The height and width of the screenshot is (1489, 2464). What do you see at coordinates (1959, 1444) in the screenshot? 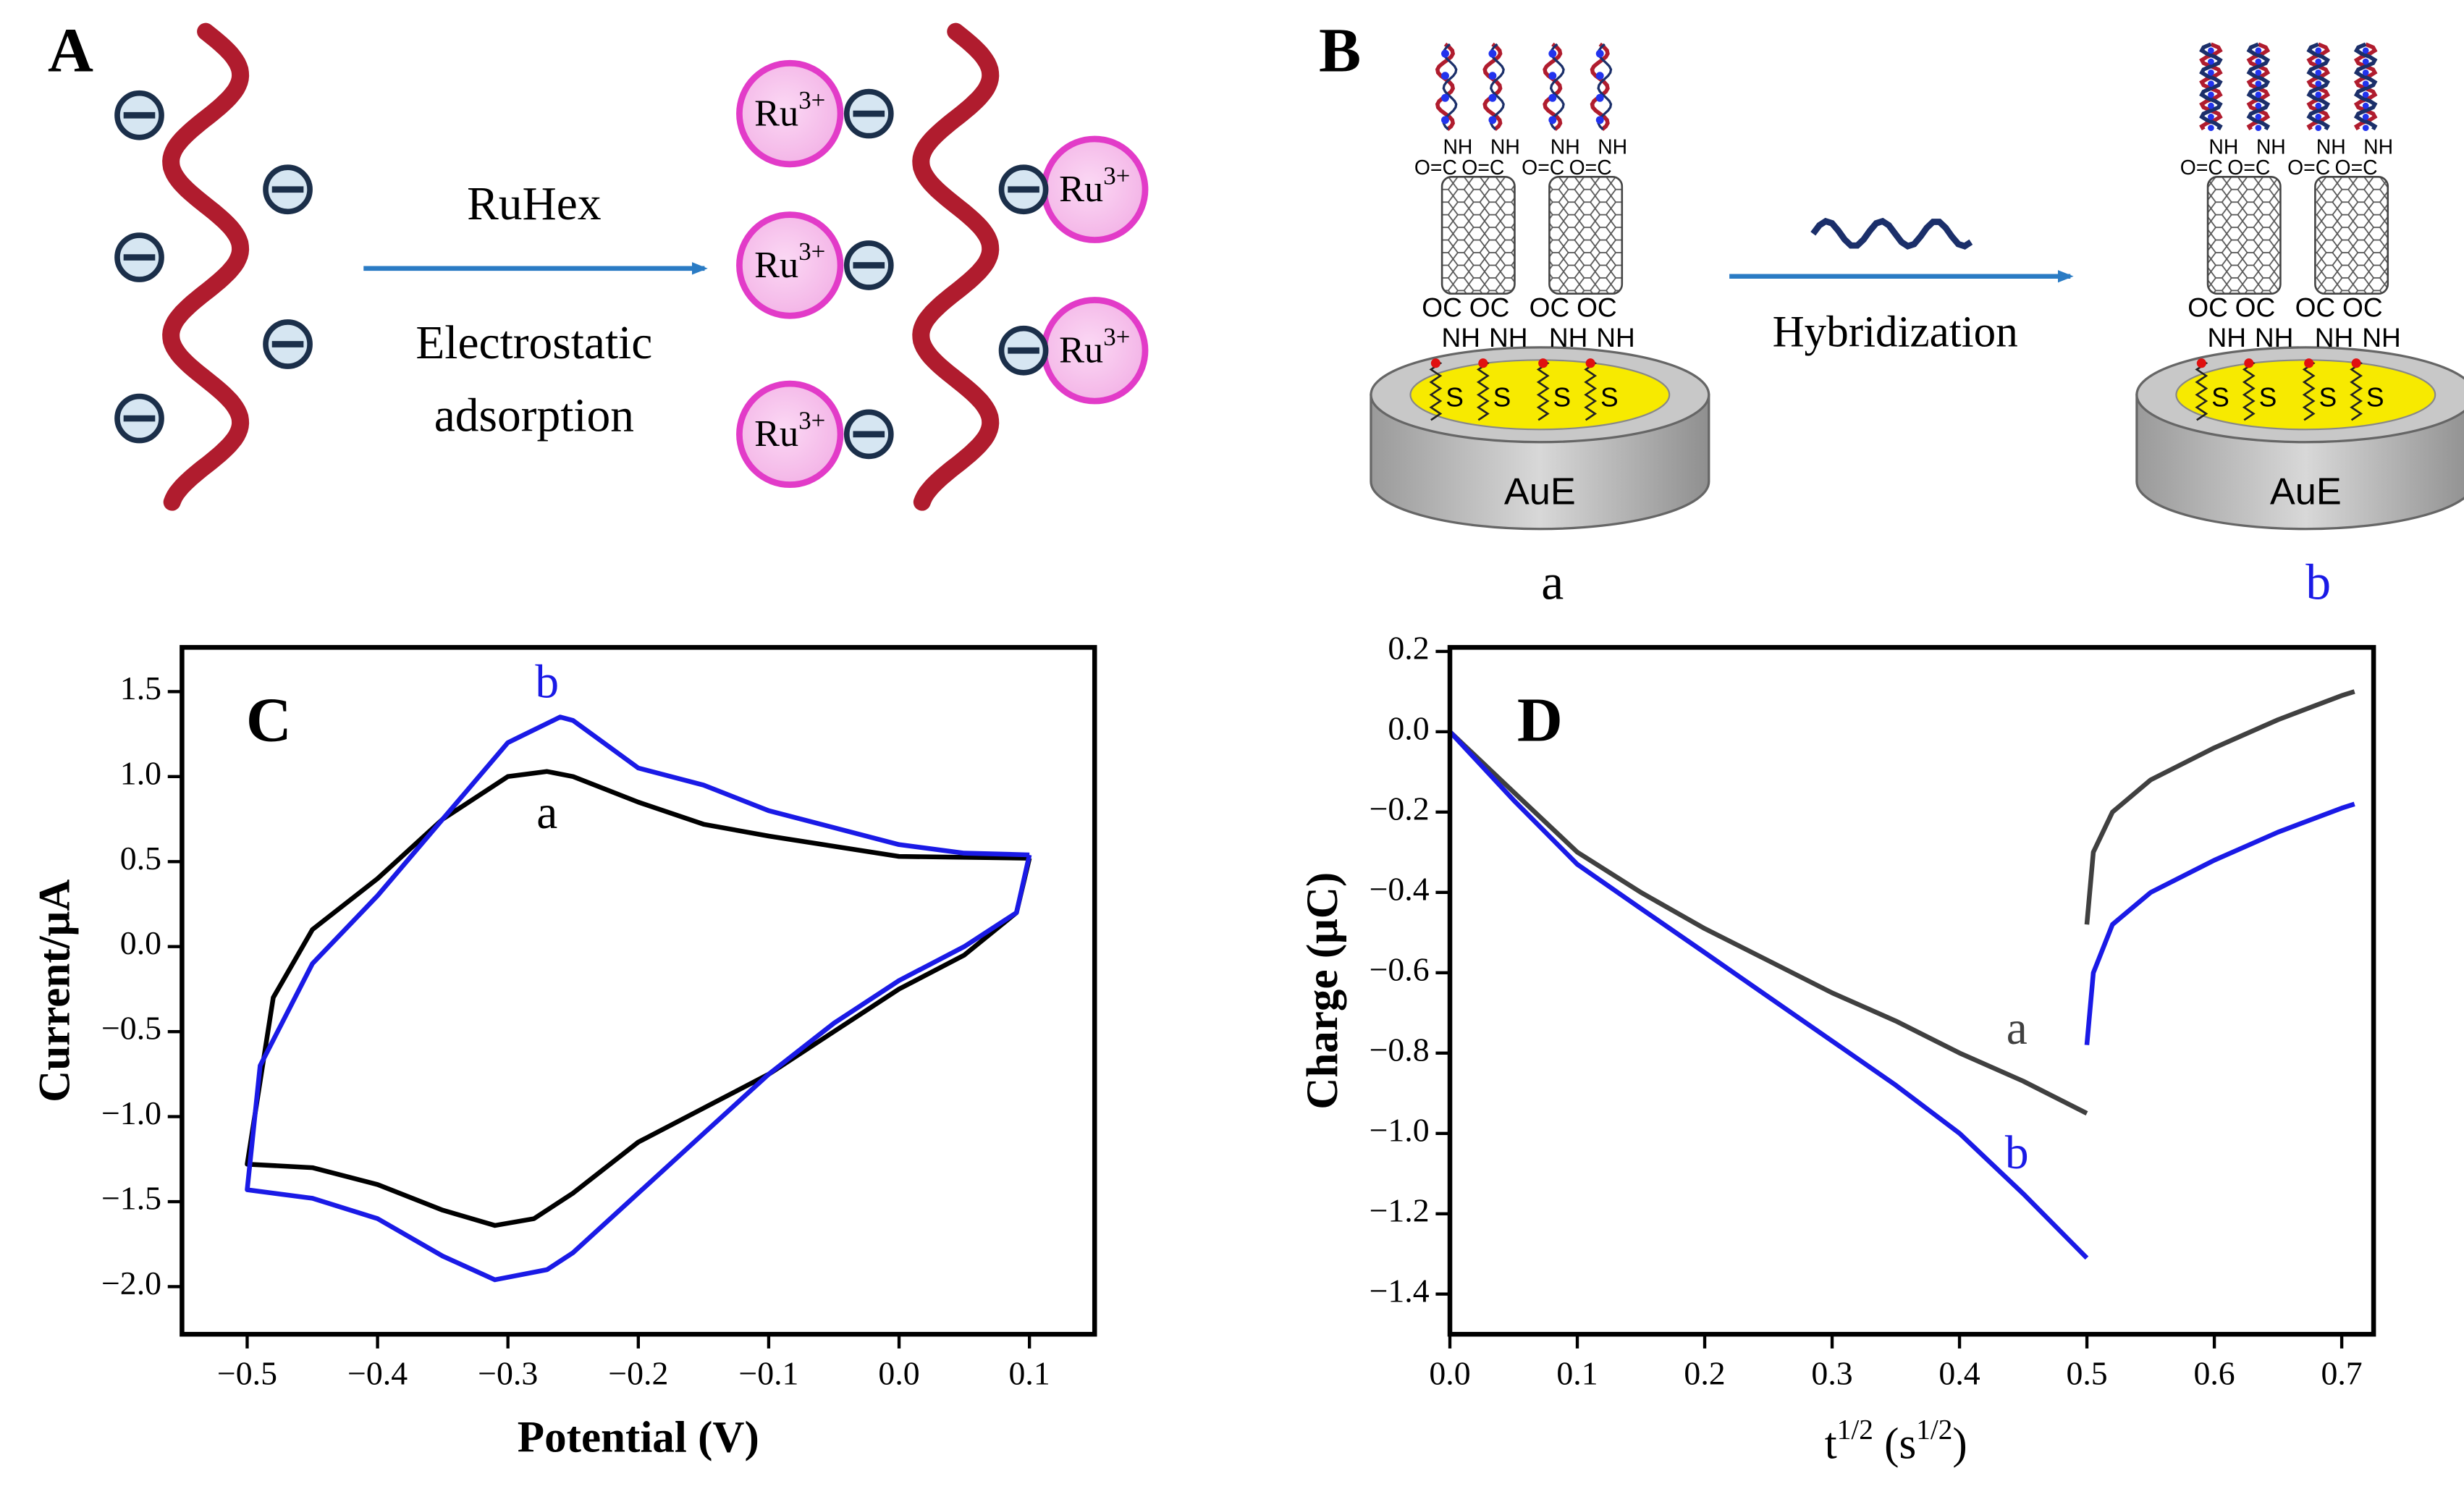
I see `label-part: )` at bounding box center [1959, 1444].